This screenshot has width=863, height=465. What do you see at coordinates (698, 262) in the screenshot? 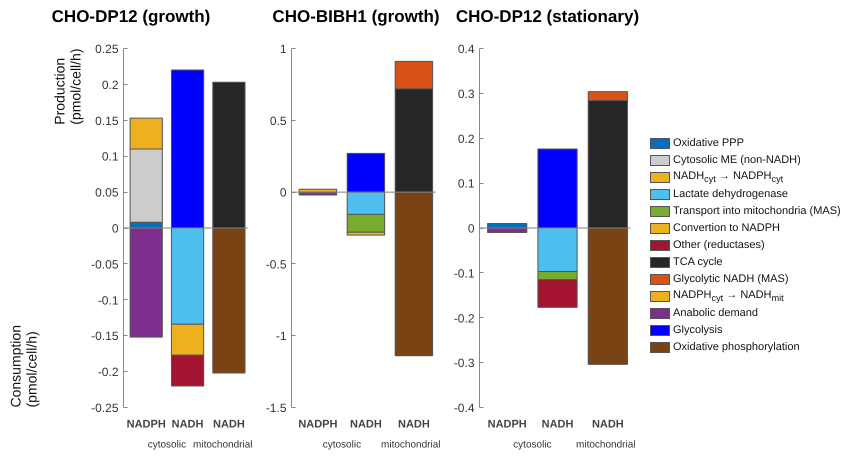
I see `legend-label: TCA cycle` at bounding box center [698, 262].